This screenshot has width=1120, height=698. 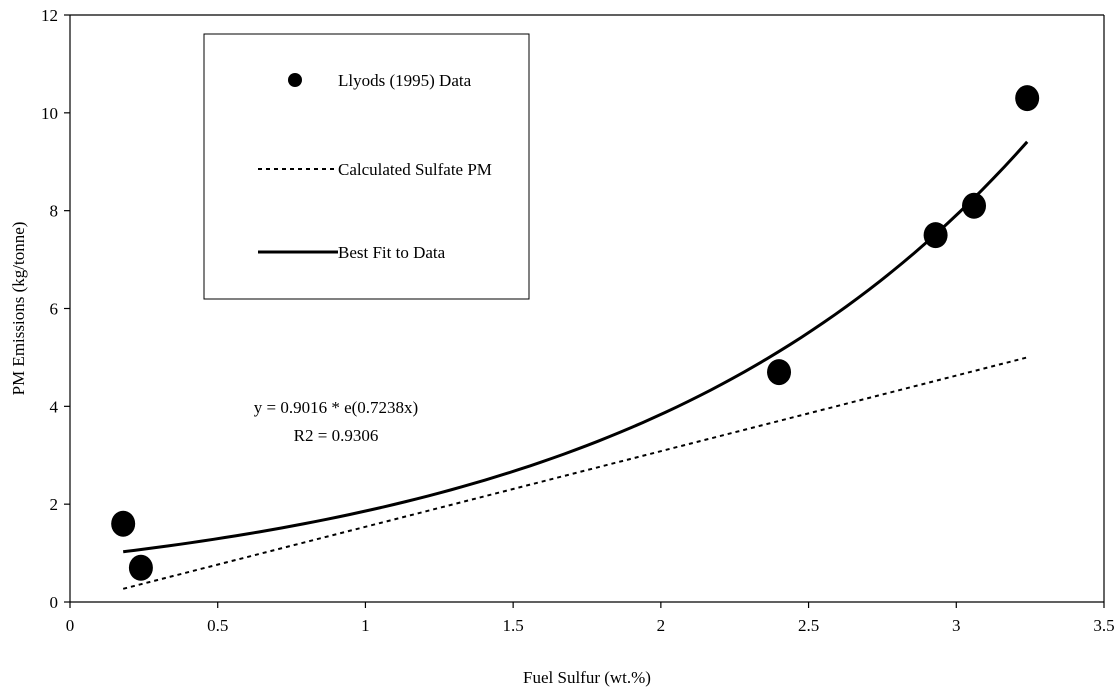 What do you see at coordinates (54, 211) in the screenshot?
I see `y-tick-label: 8` at bounding box center [54, 211].